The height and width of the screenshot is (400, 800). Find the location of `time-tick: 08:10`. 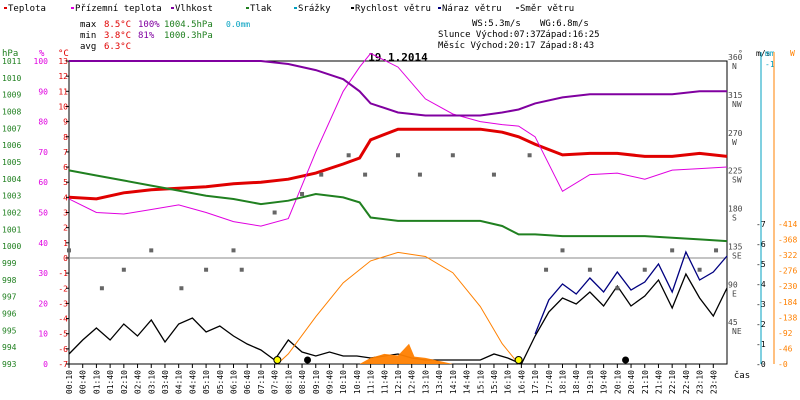

time-tick: 08:10 is located at coordinates (288, 382).